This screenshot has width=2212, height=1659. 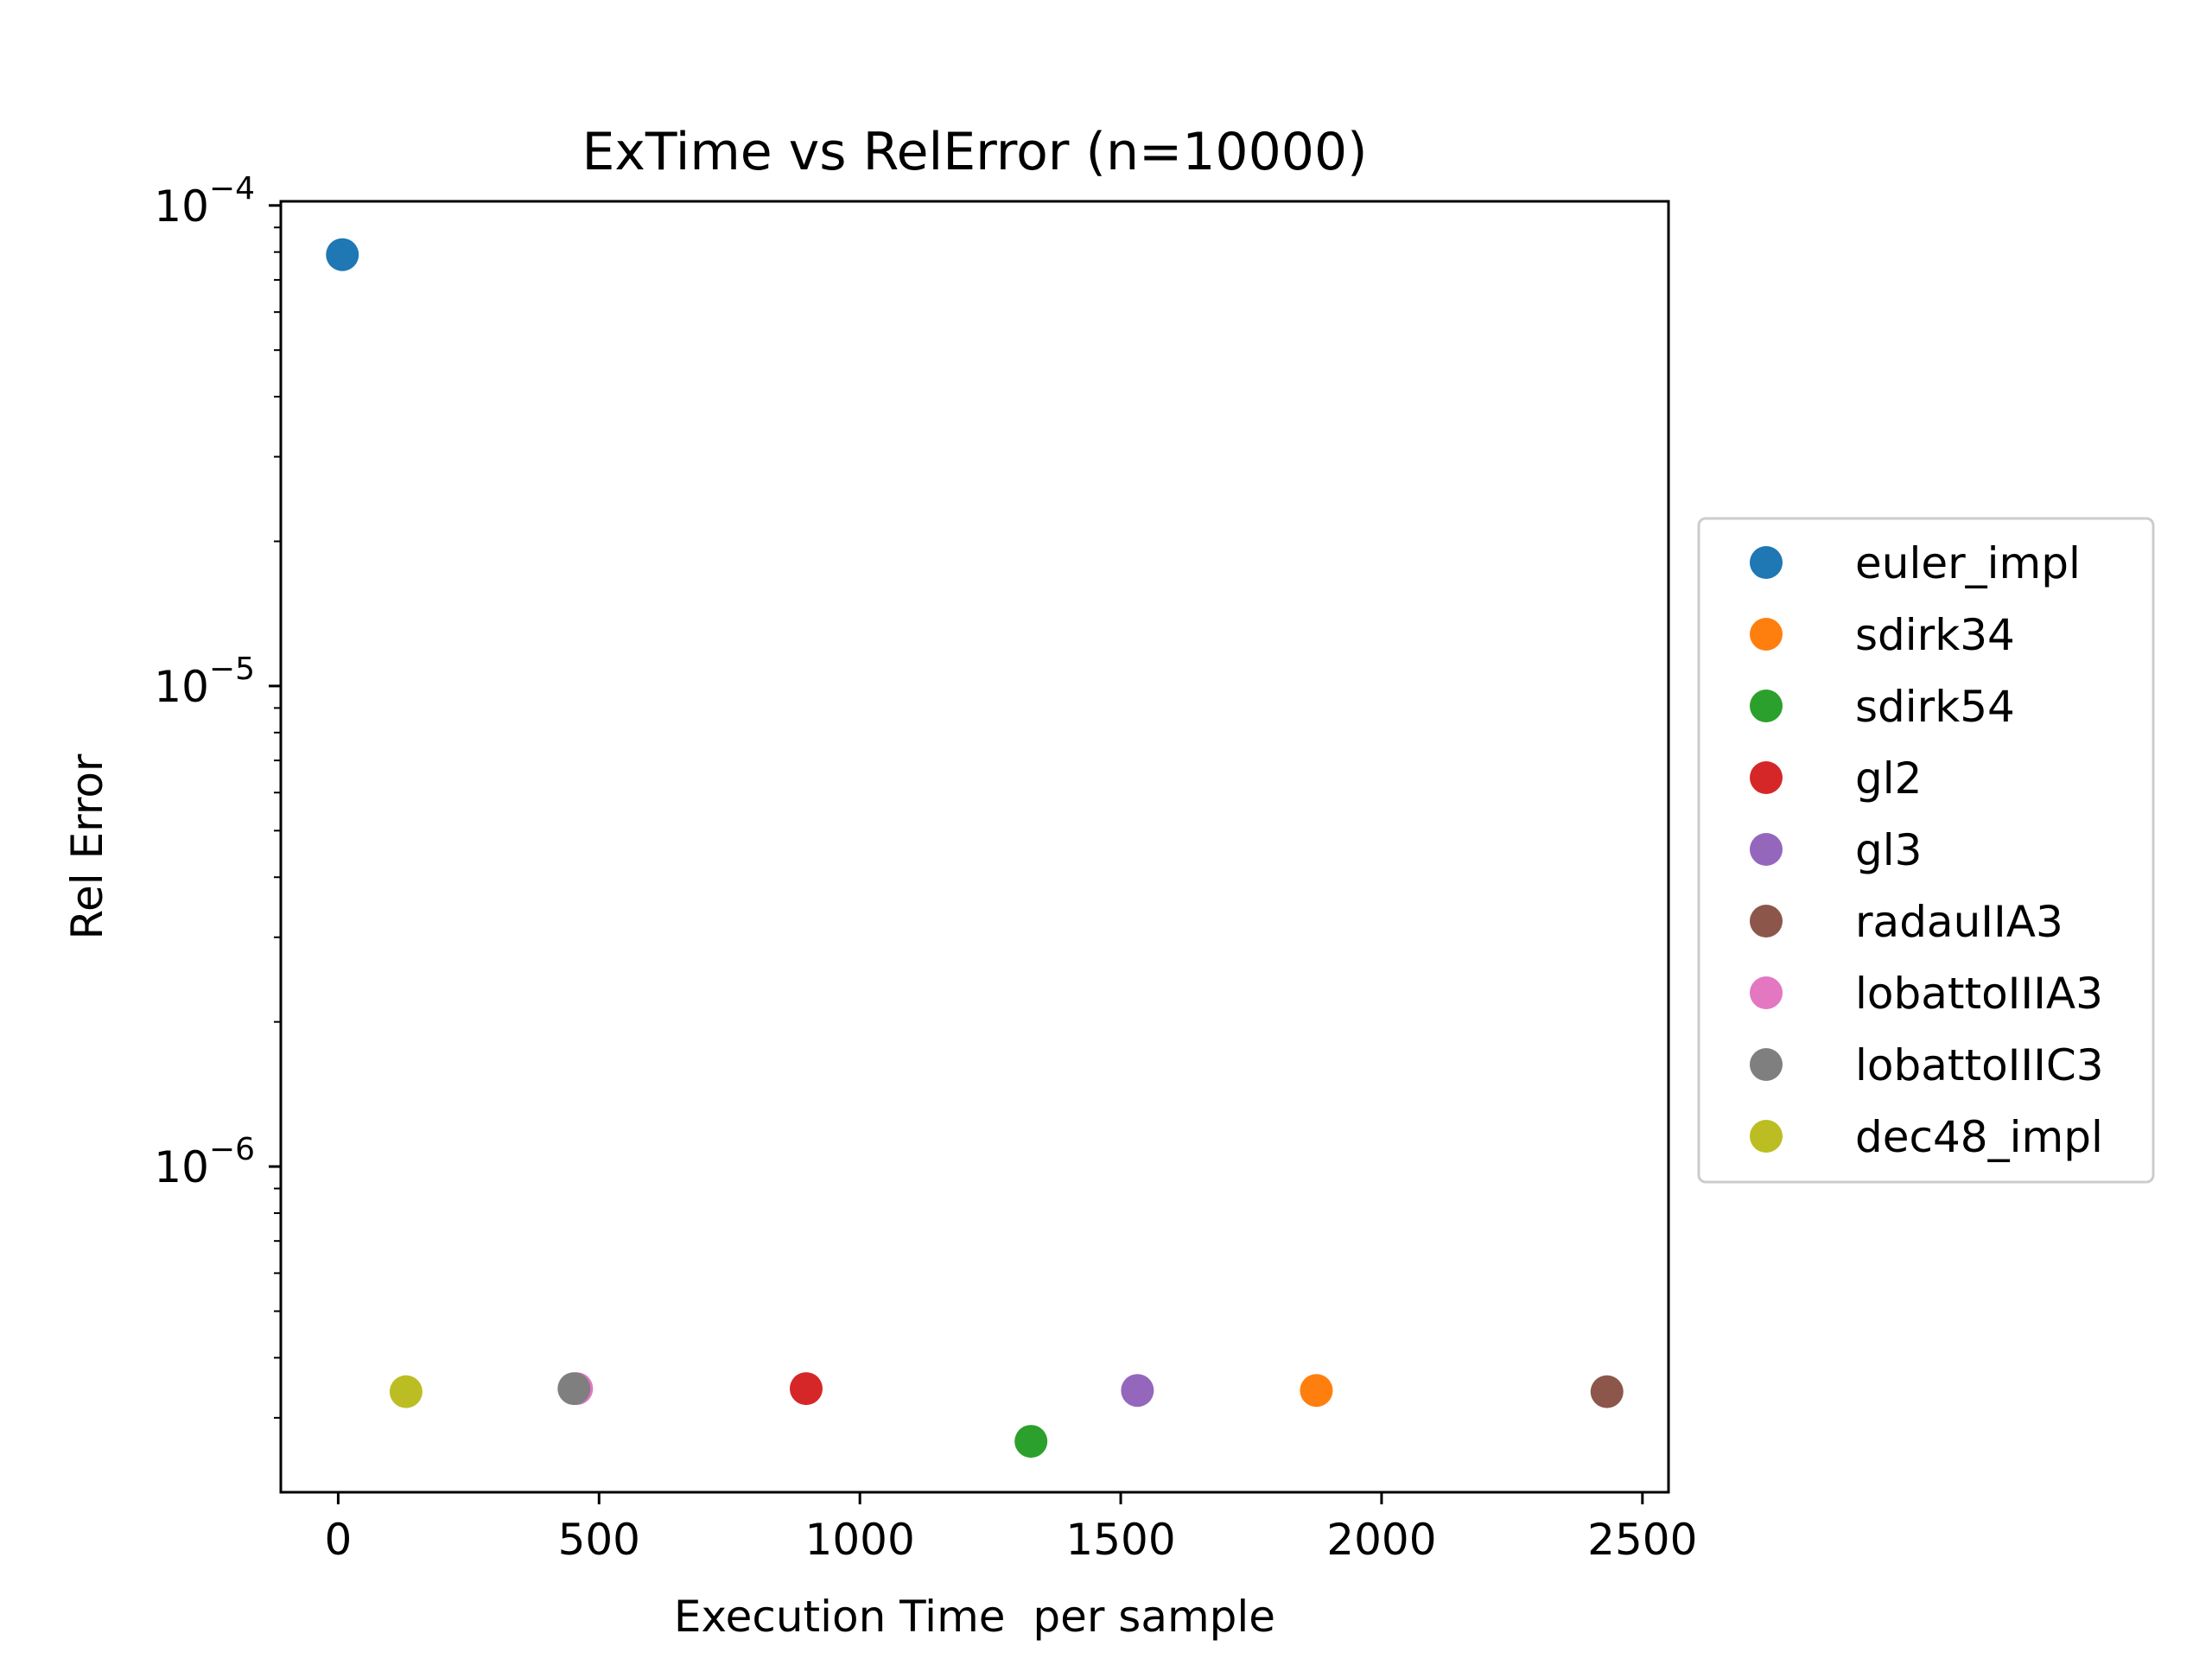 What do you see at coordinates (1011, 1528) in the screenshot?
I see `x-axis: 0 500 1000 1500 2000 2500` at bounding box center [1011, 1528].